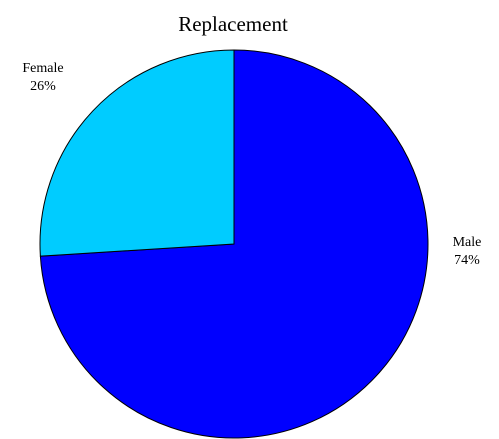  I want to click on slice-label-male: Male, so click(467, 242).